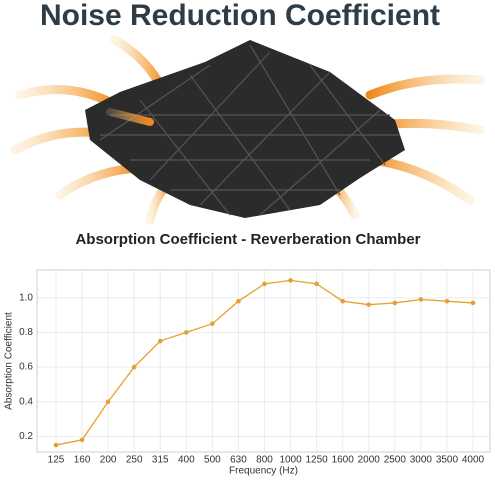  I want to click on y-tick-label: 0.8, so click(26, 332).